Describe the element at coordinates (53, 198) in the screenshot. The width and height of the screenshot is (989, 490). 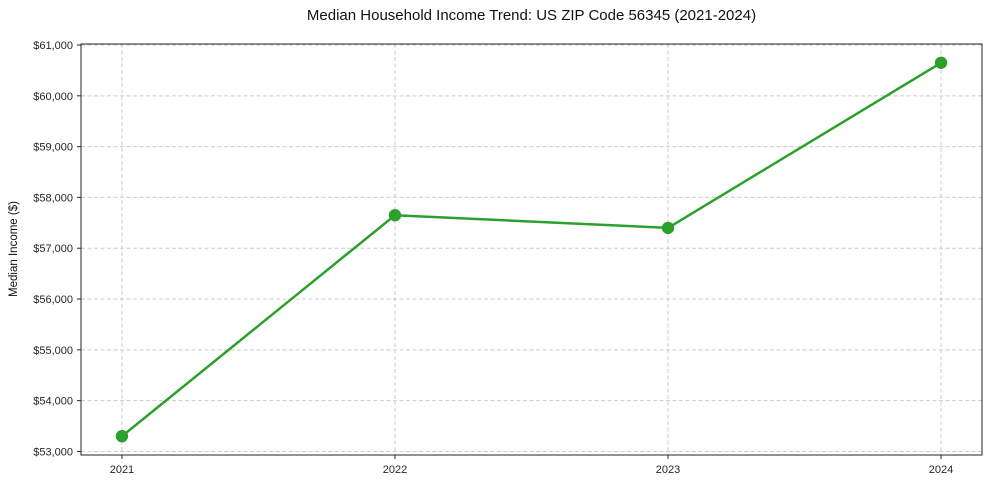
I see `y-tick-label: $58,000` at that location.